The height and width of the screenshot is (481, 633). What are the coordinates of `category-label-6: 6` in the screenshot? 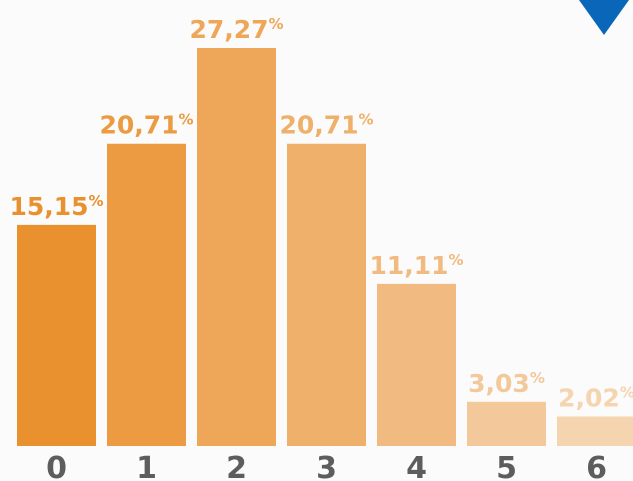 It's located at (596, 466).